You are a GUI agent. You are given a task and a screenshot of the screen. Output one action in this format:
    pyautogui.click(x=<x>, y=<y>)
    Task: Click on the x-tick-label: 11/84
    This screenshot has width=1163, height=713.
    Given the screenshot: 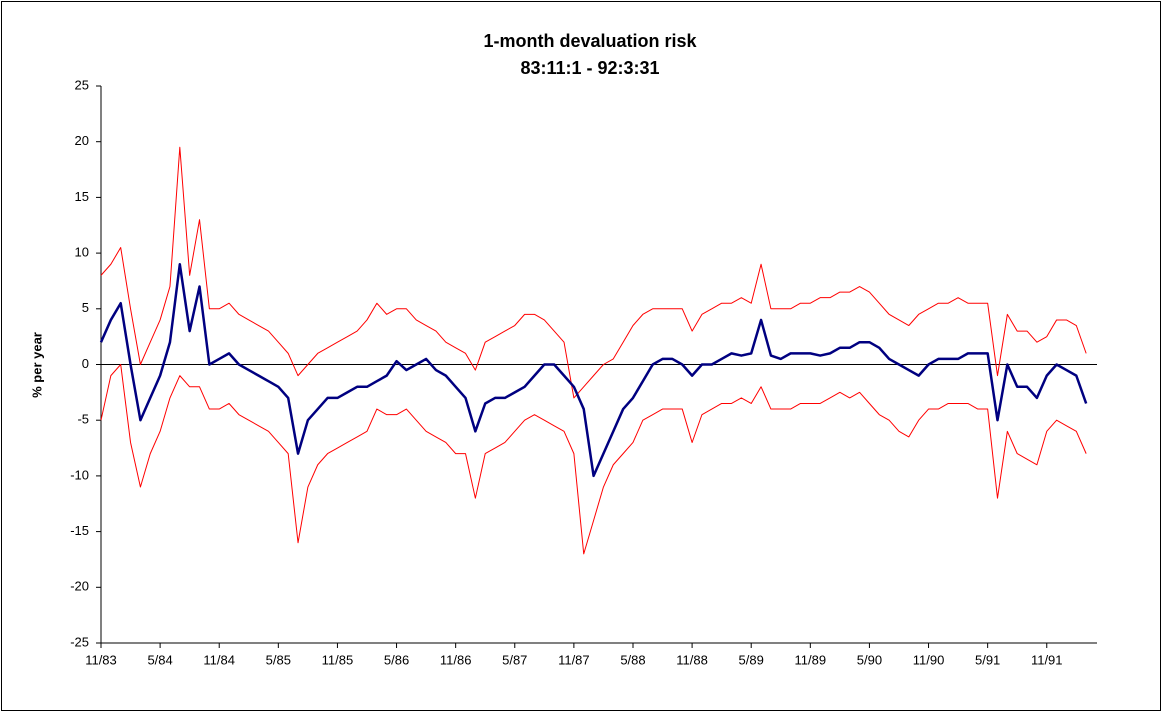 What is the action you would take?
    pyautogui.click(x=219, y=659)
    